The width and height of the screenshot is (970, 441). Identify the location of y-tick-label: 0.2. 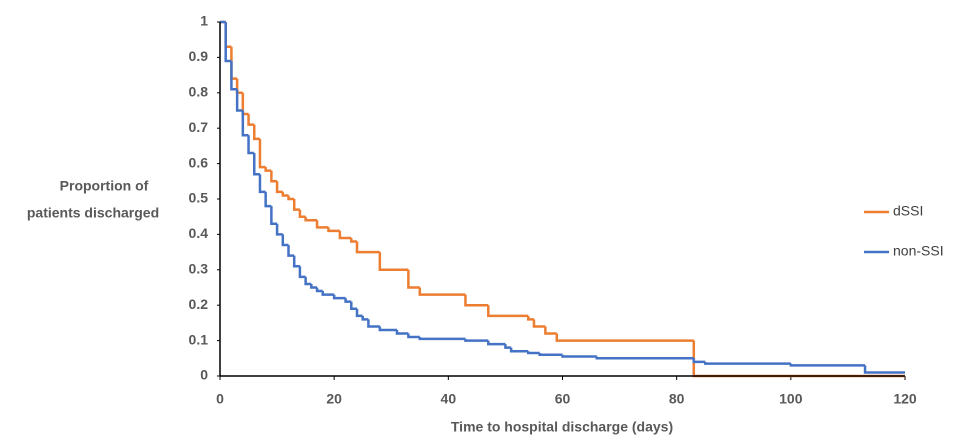
(199, 304).